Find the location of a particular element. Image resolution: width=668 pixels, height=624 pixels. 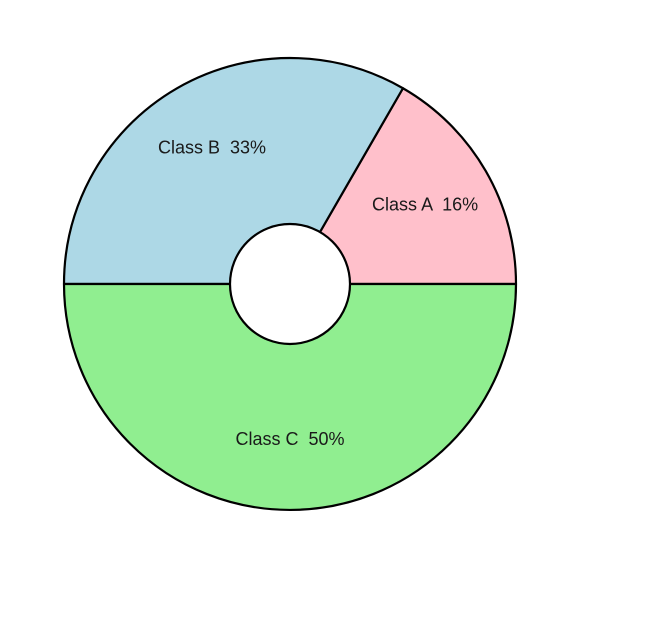

donut-hole is located at coordinates (290, 284).